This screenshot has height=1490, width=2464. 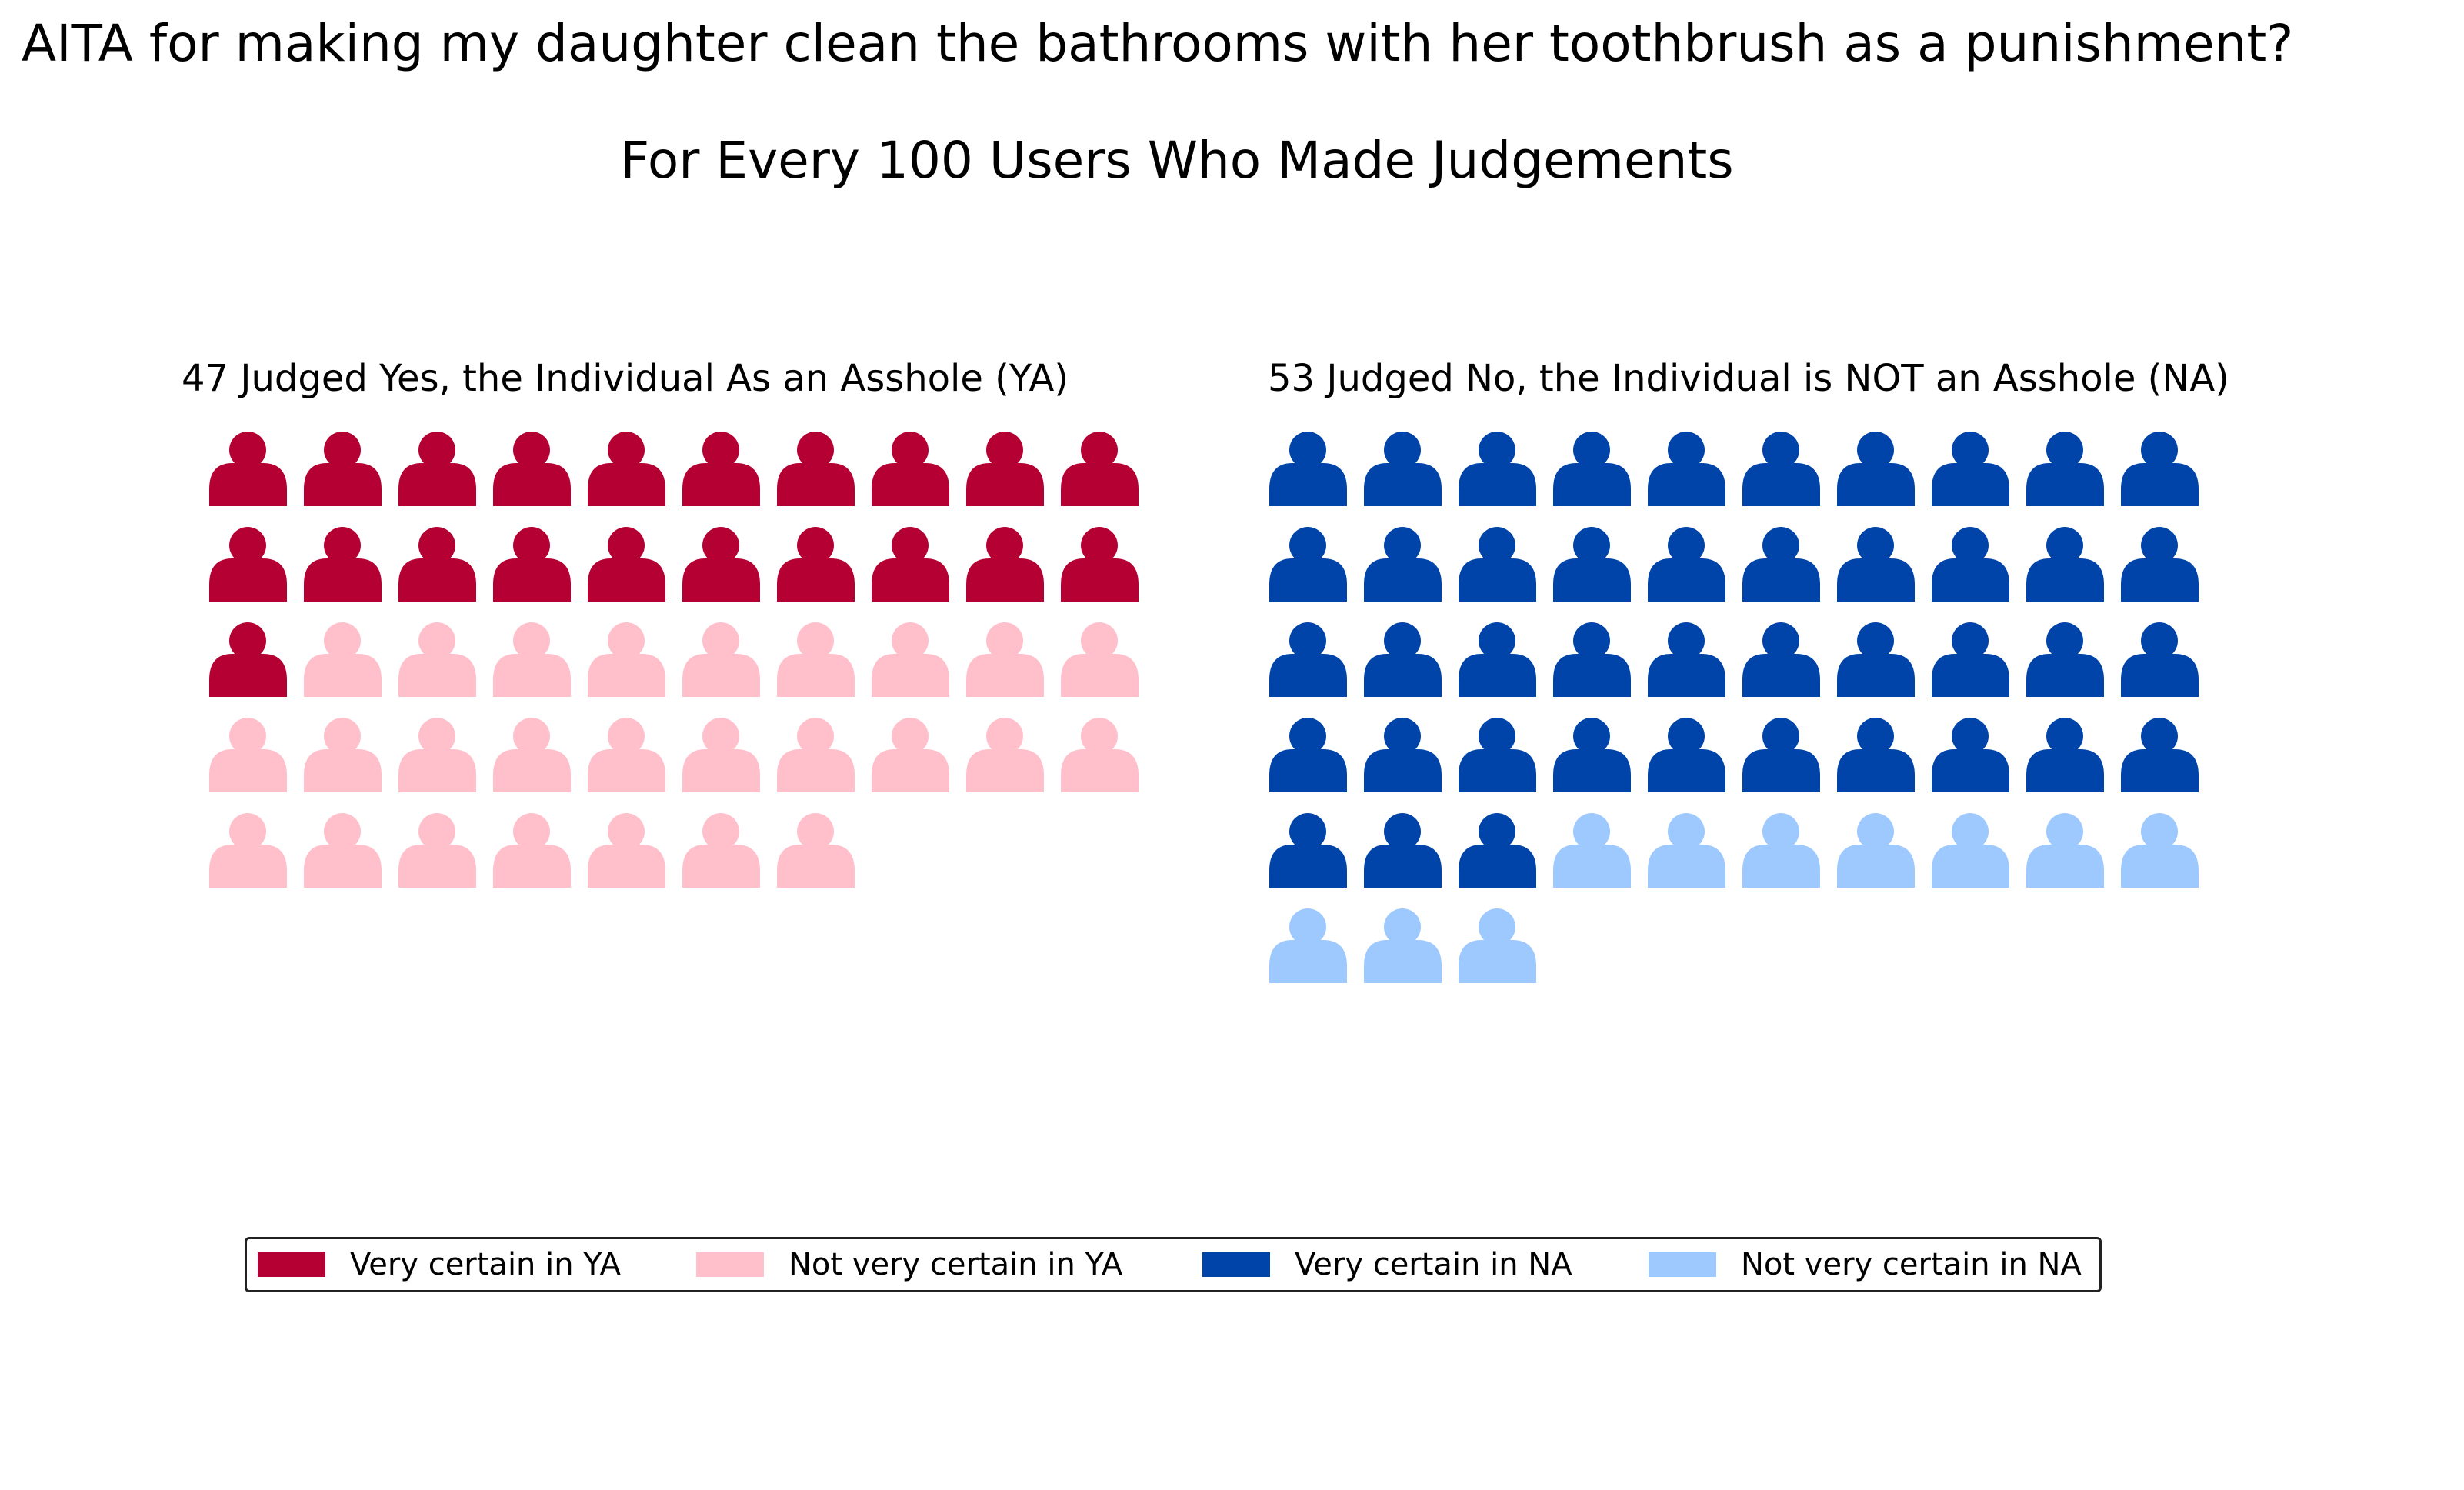 I want to click on legend-label: Not very certain in NA, so click(x=1911, y=1265).